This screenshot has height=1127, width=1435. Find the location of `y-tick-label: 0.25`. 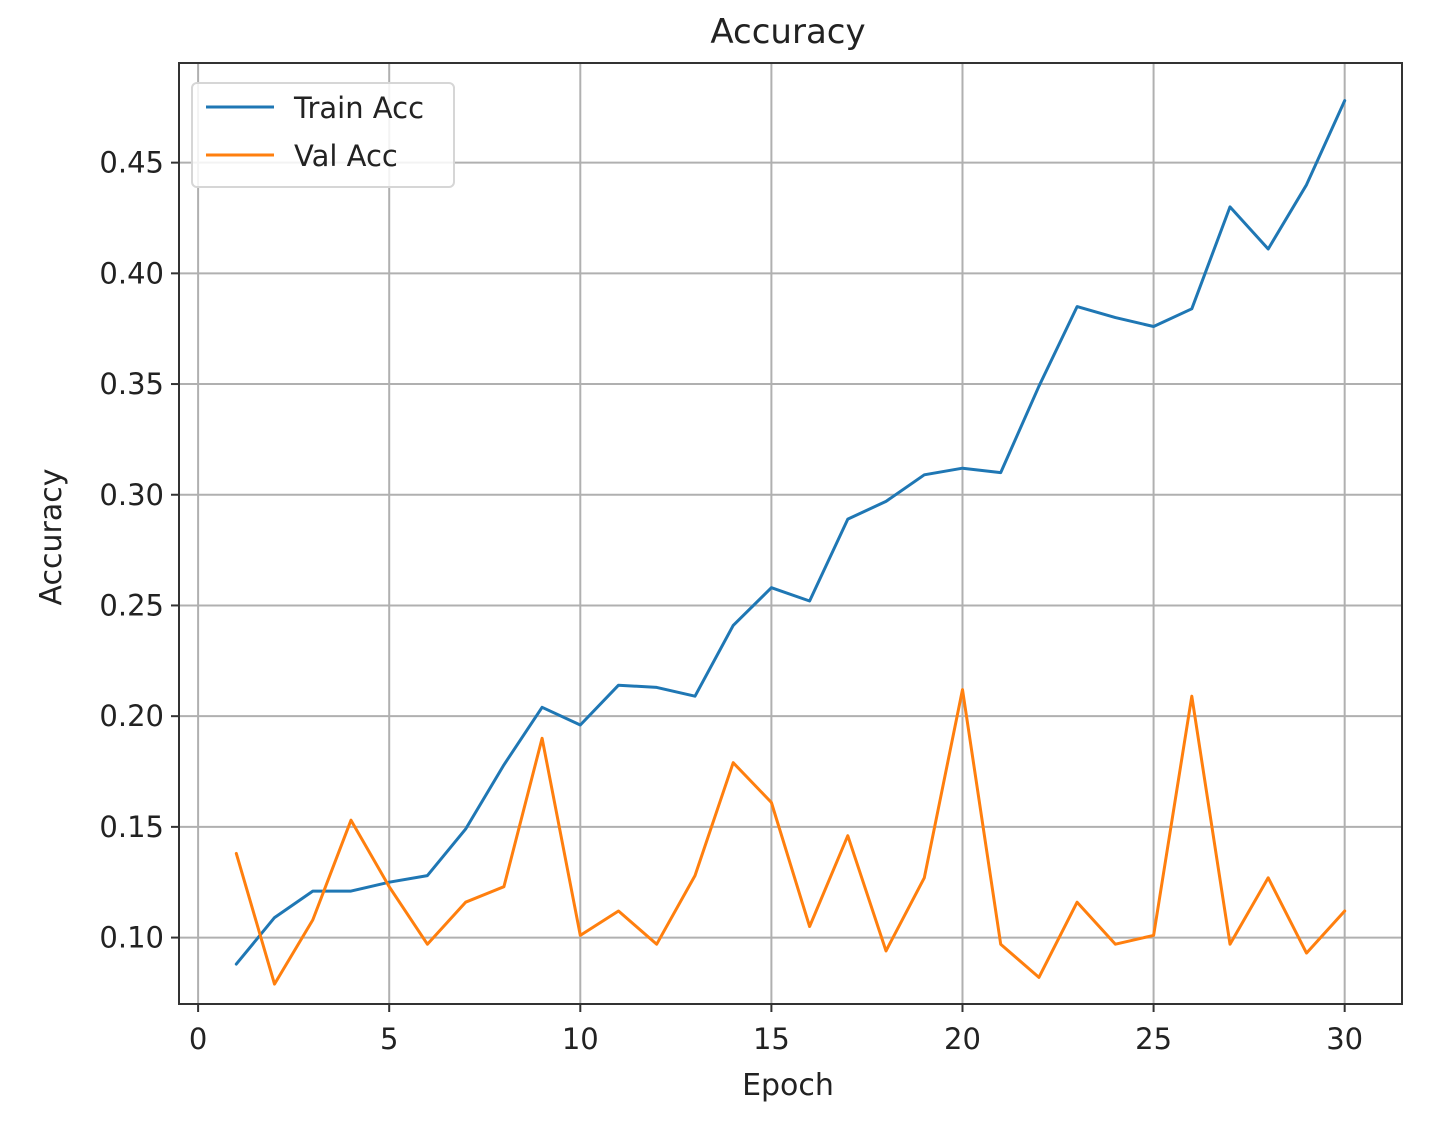

y-tick-label: 0.25 is located at coordinates (131, 605).